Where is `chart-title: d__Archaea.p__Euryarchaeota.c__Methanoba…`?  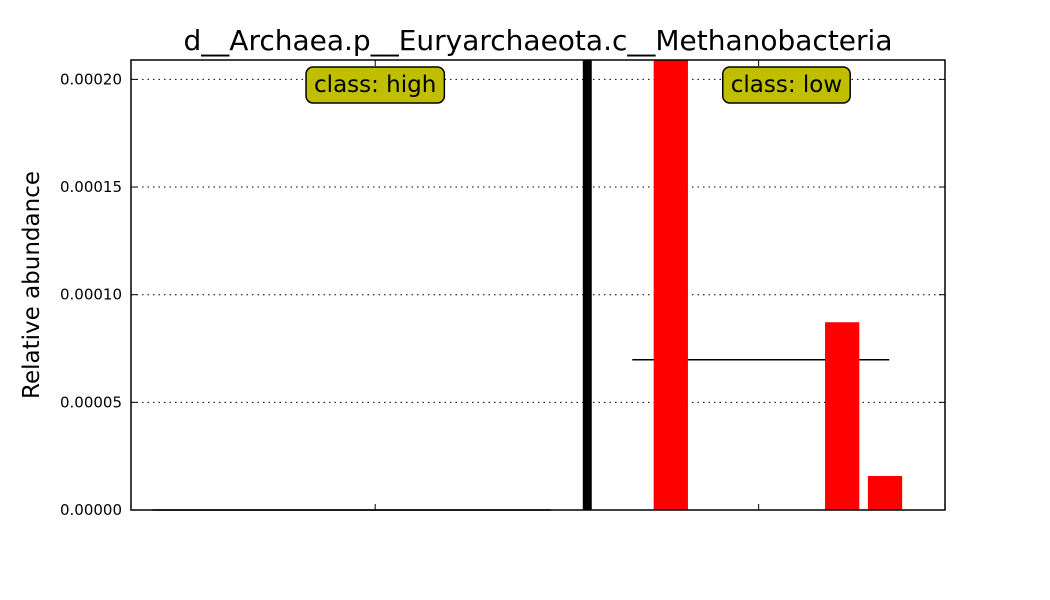 chart-title: d__Archaea.p__Euryarchaeota.c__Methanoba… is located at coordinates (538, 40).